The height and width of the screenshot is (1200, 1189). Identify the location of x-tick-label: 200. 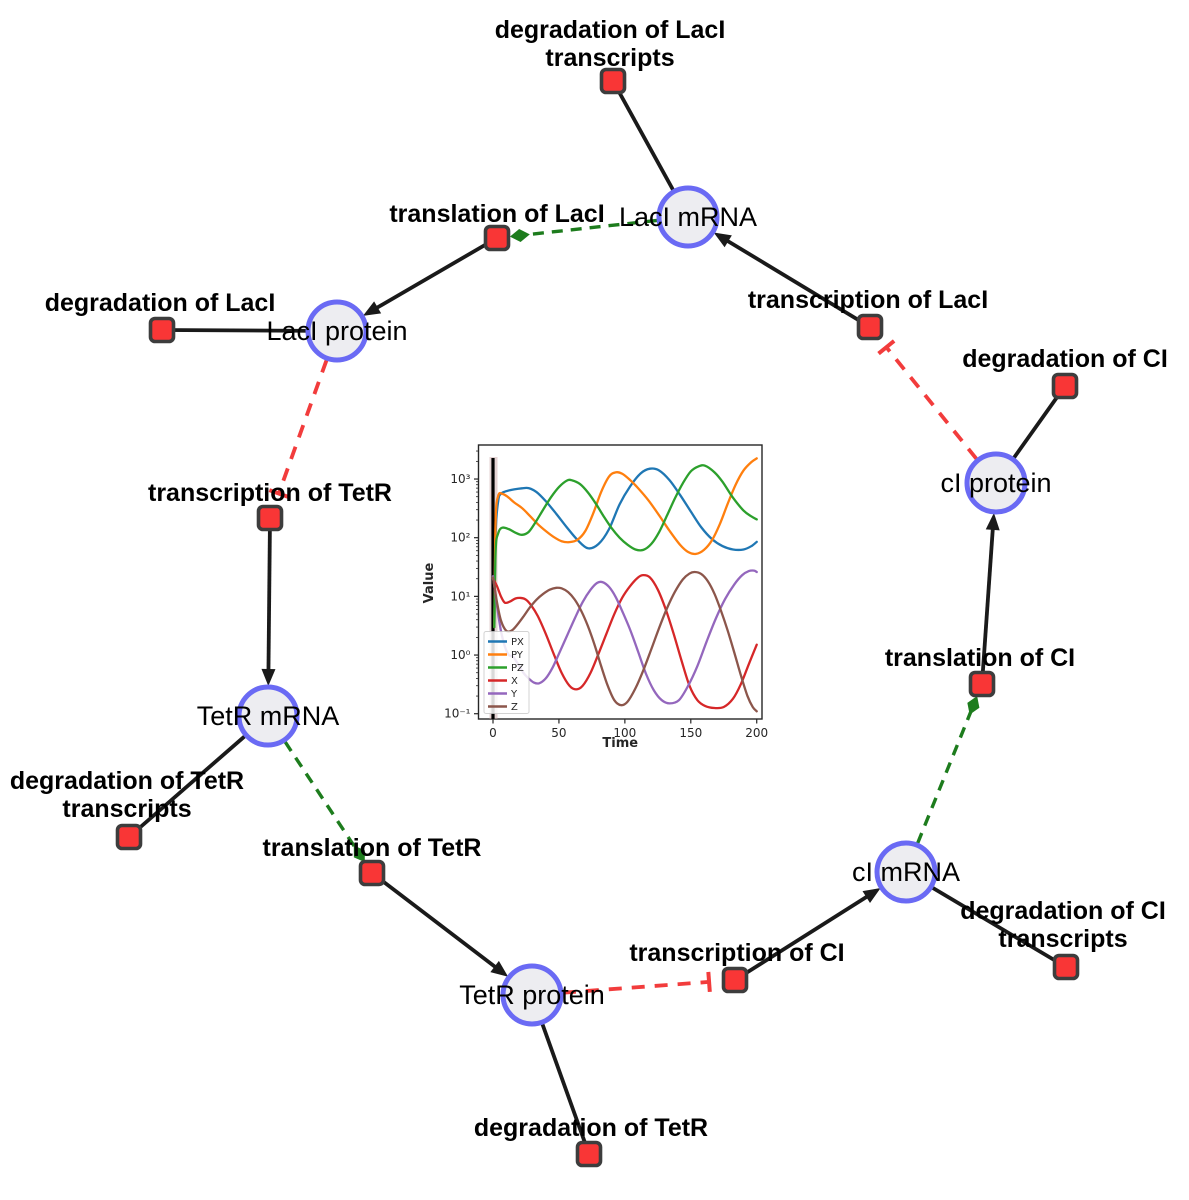
(756, 733).